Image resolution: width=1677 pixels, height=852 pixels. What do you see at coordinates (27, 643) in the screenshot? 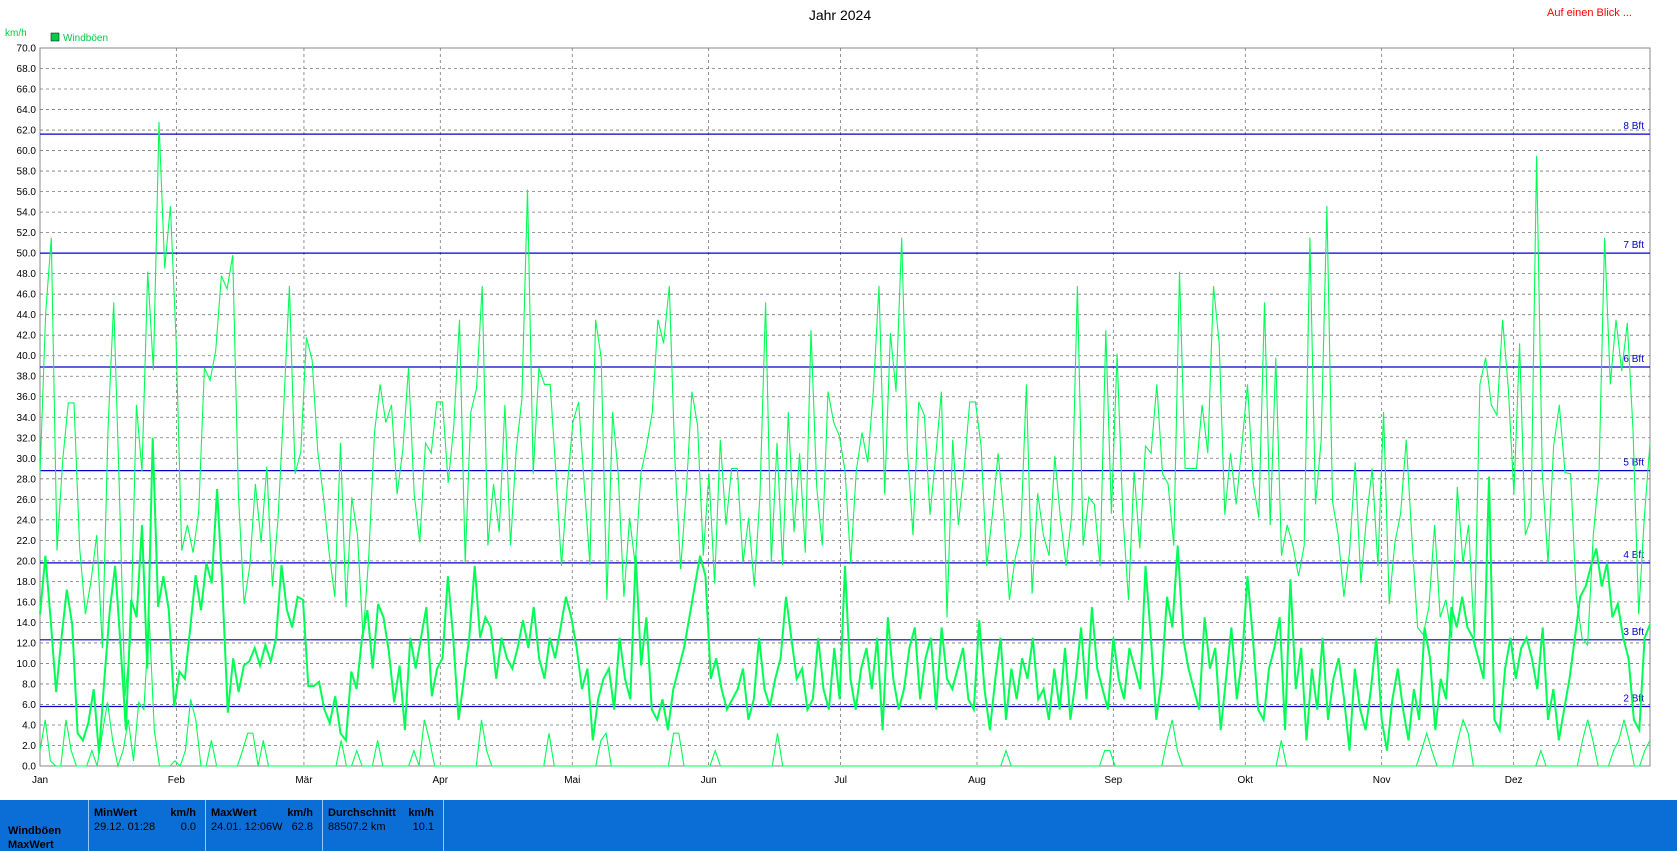
I see `y-tick-label: 12.0` at bounding box center [27, 643].